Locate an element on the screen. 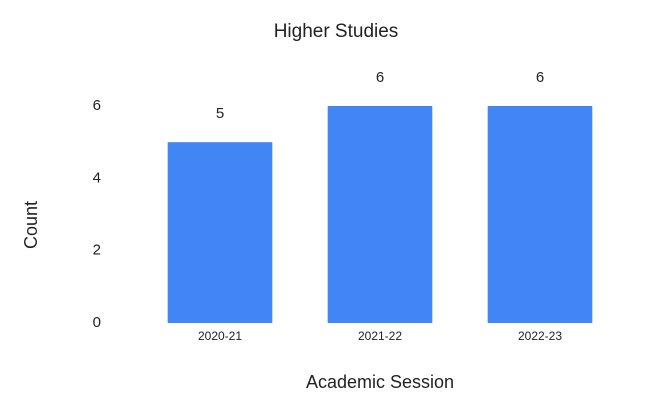 Image resolution: width=671 pixels, height=414 pixels. y-tick-label: 2 is located at coordinates (97, 250).